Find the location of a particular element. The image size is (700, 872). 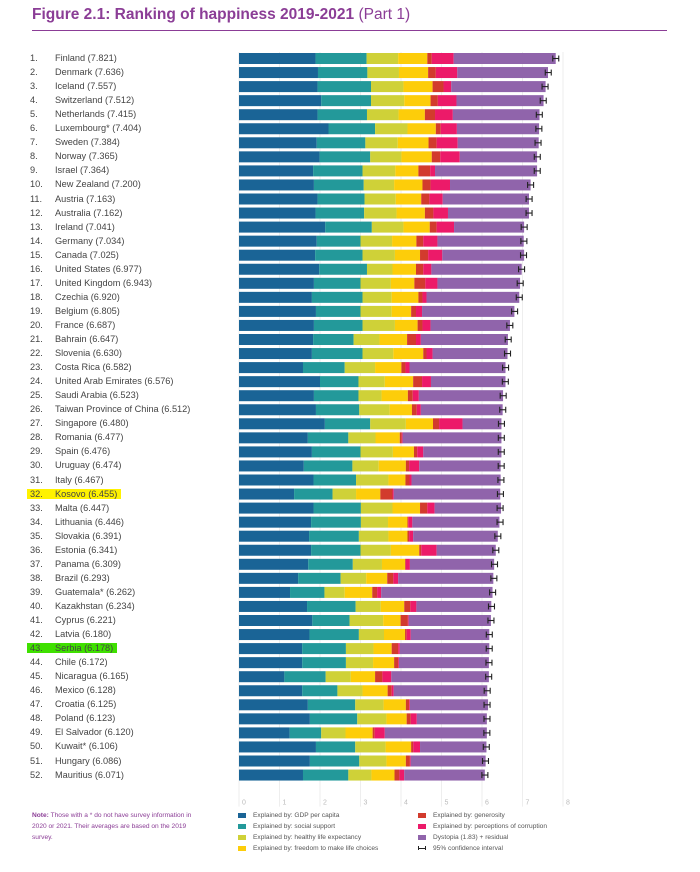

country-label-text: 37. Panama (6.309) is located at coordinates (75, 564).